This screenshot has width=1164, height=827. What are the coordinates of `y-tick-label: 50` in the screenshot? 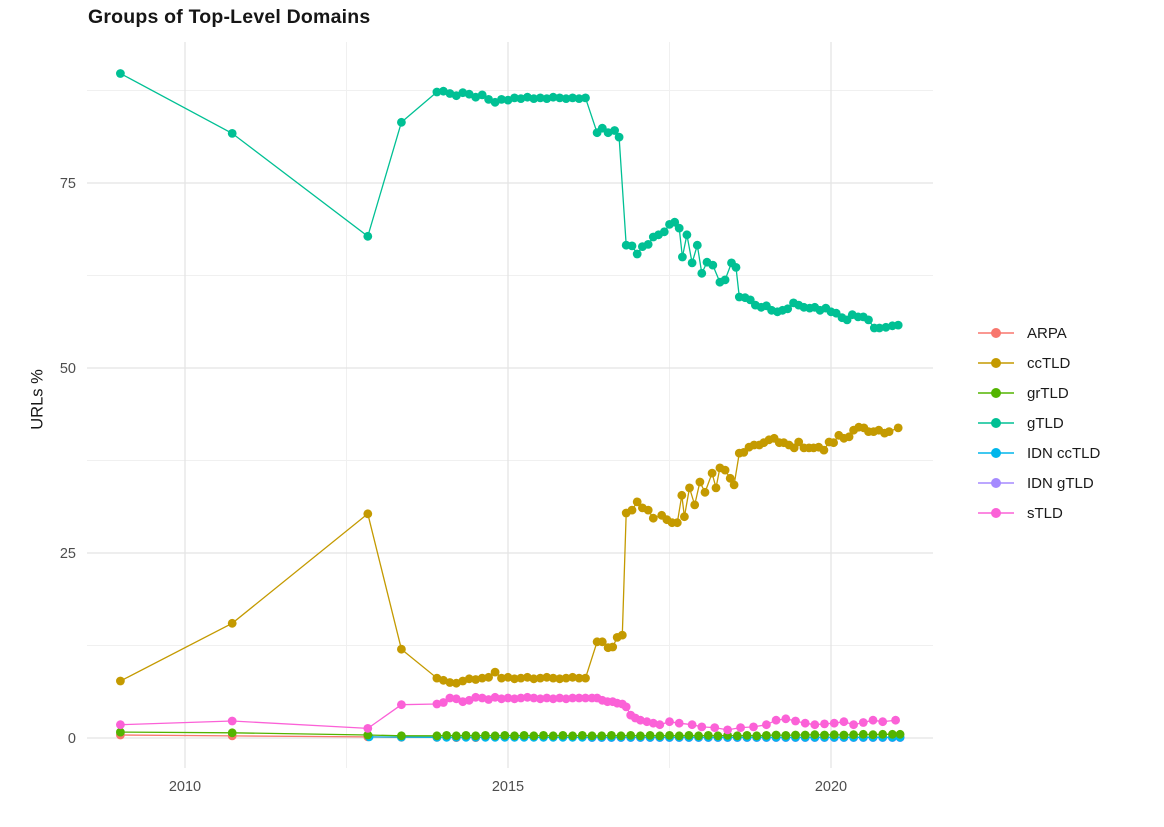 It's located at (68, 369).